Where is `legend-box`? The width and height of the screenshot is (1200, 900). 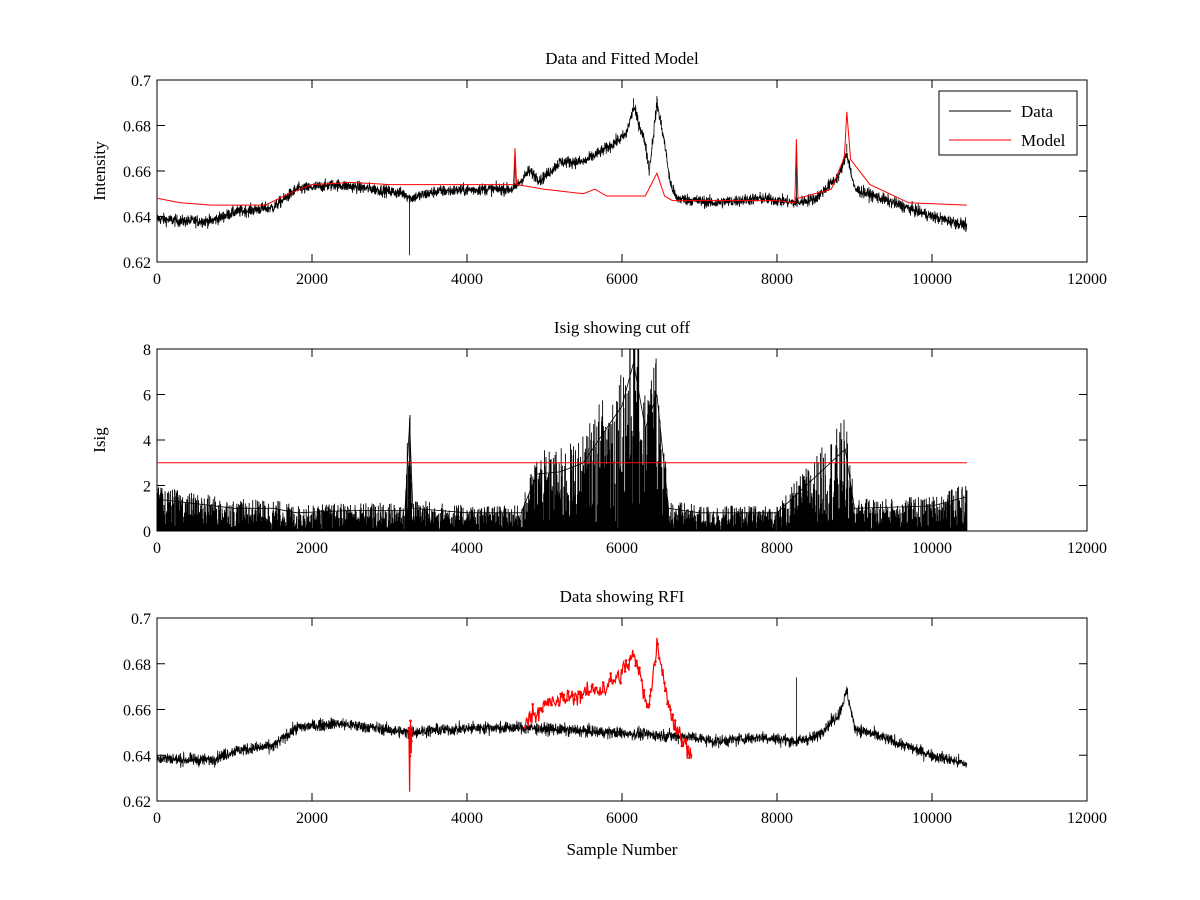 legend-box is located at coordinates (1008, 123).